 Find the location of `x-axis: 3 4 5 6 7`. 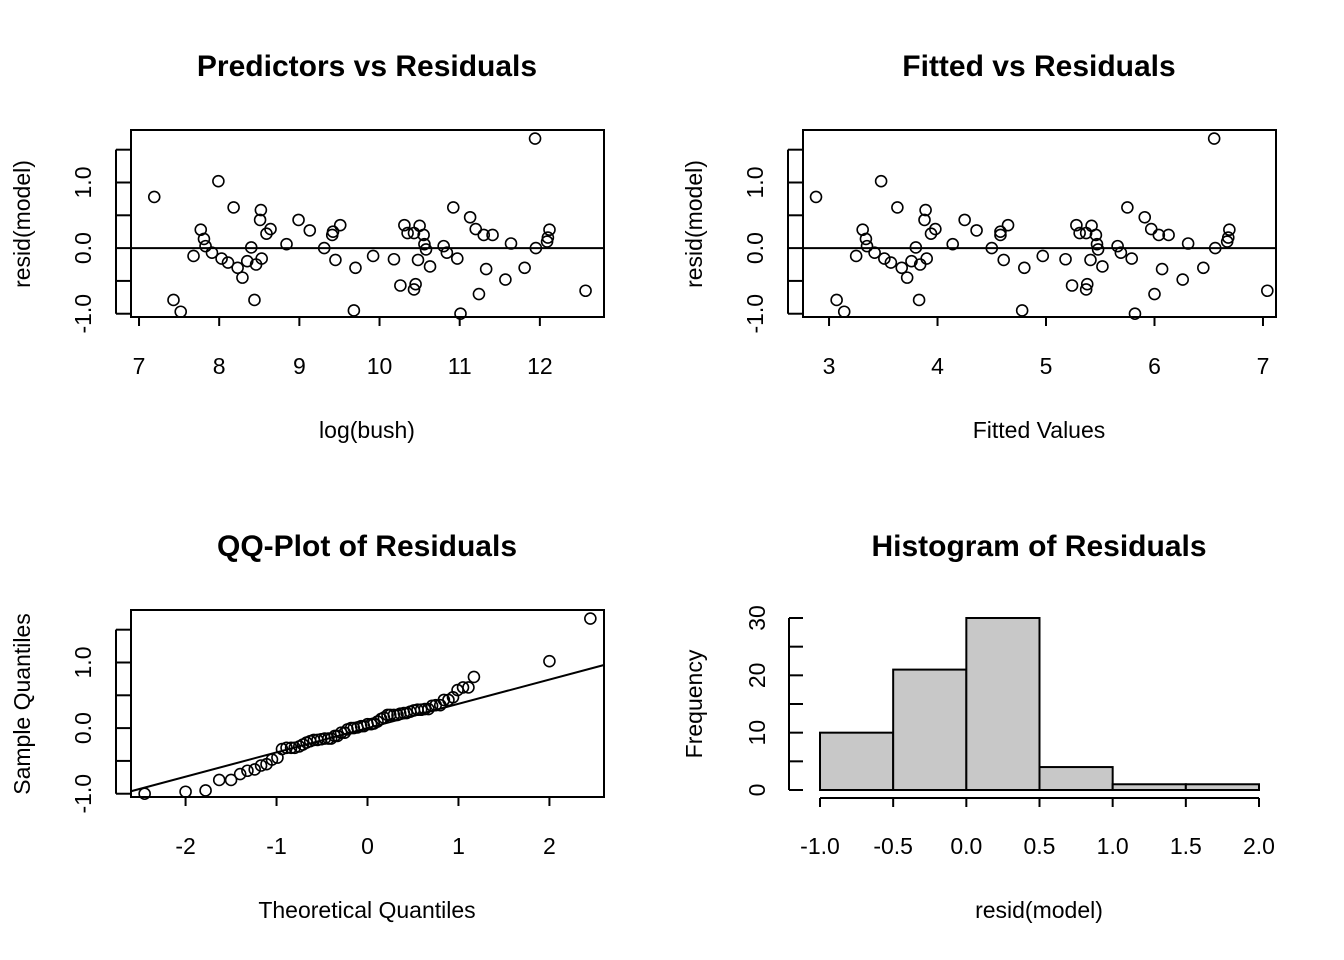

x-axis: 3 4 5 6 7 is located at coordinates (1046, 347).